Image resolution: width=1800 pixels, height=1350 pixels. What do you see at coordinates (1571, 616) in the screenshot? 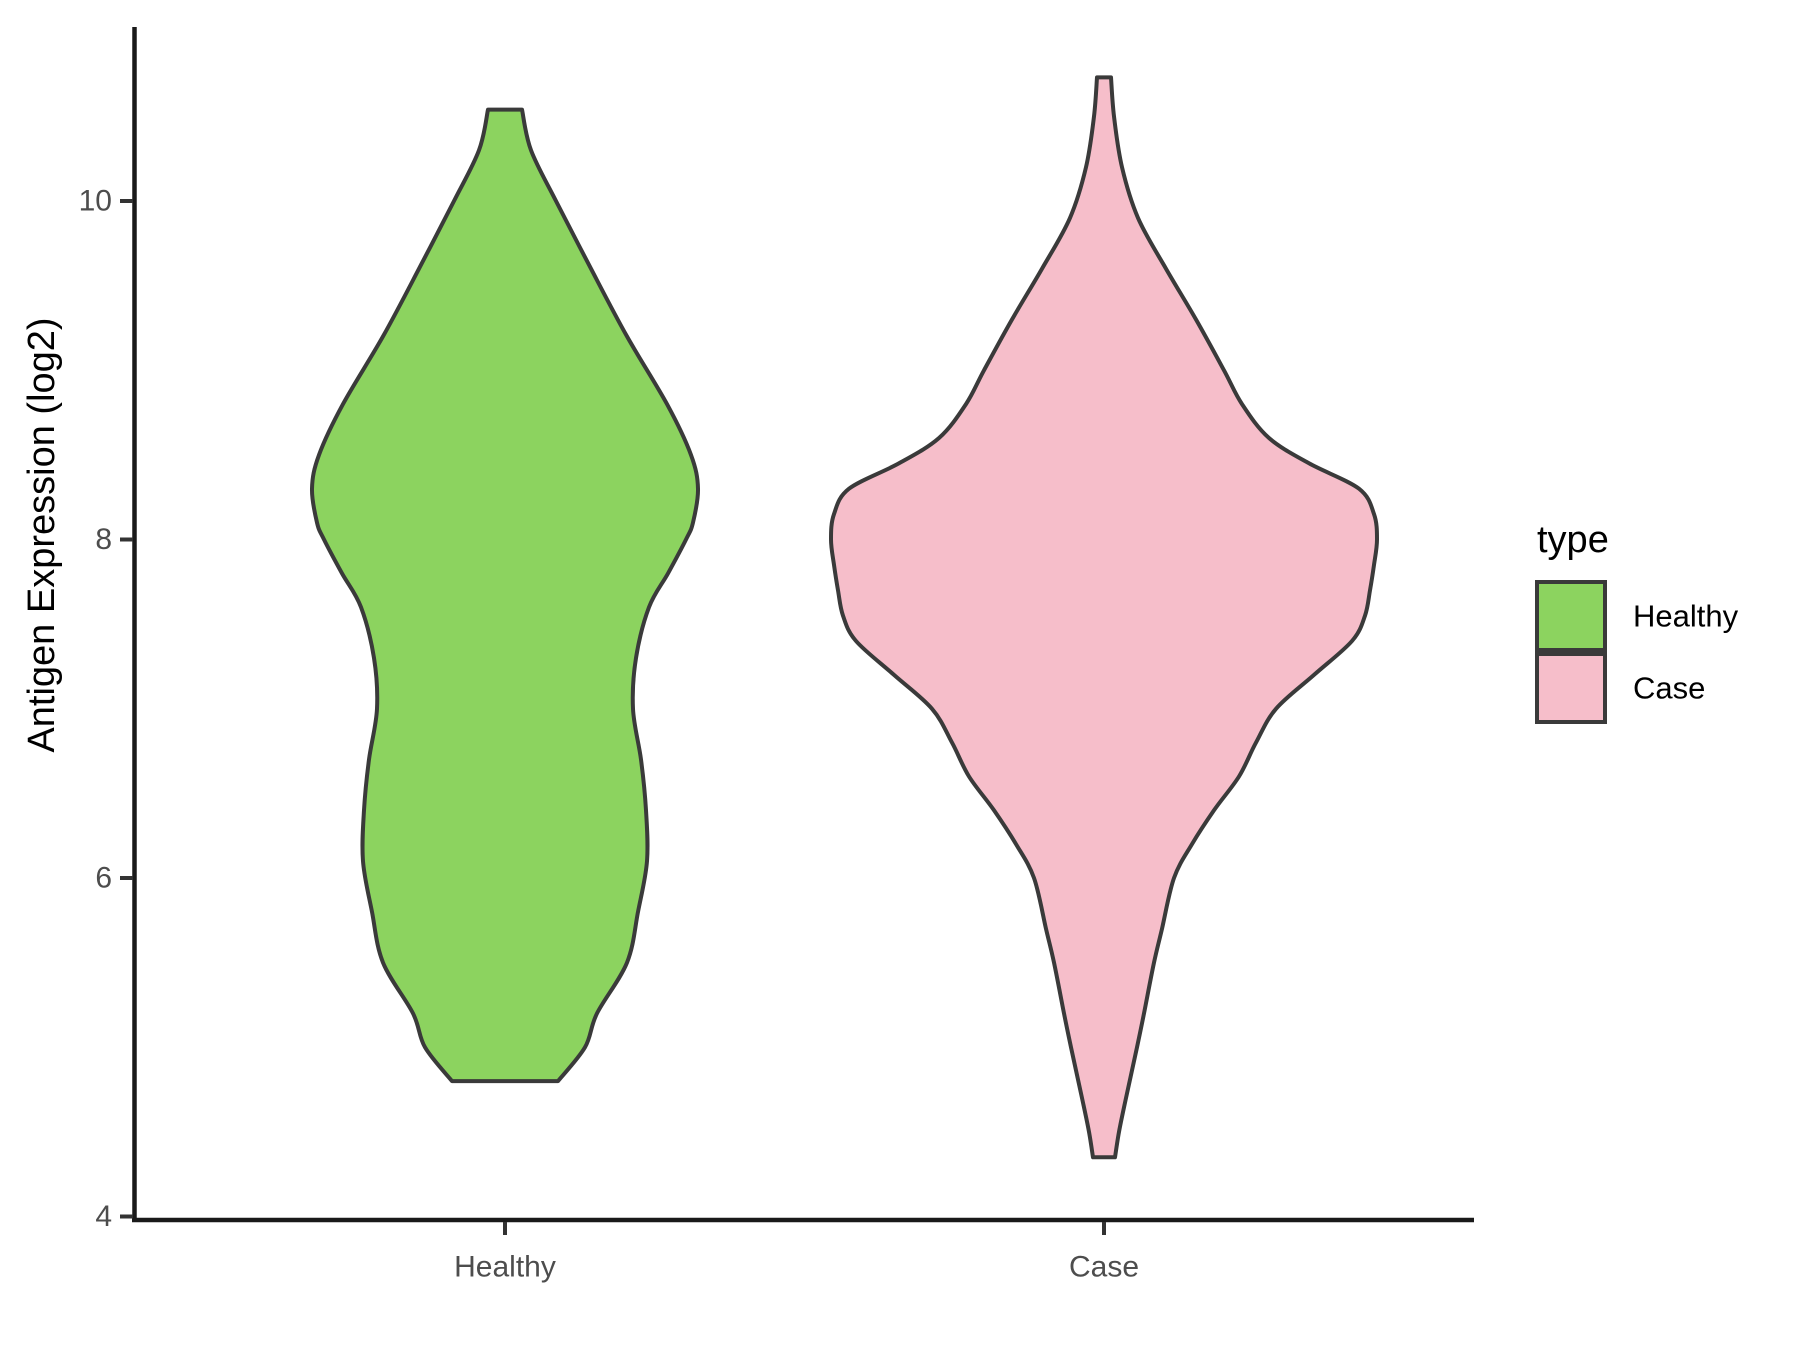
I see `legend-key-healthy` at bounding box center [1571, 616].